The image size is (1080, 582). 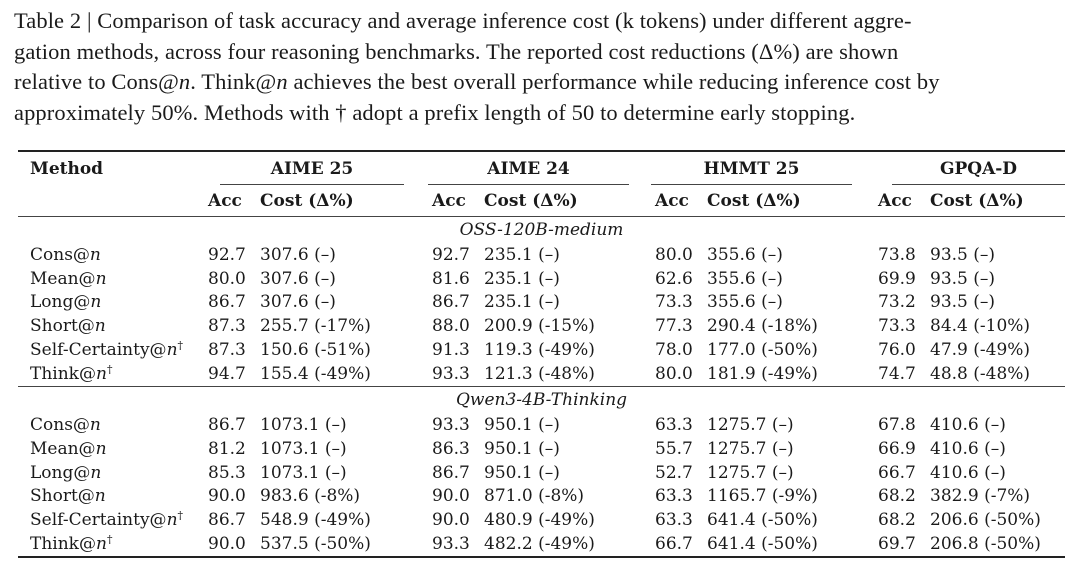 I want to click on cost-cell: 480.9 (-49%), so click(x=539, y=520).